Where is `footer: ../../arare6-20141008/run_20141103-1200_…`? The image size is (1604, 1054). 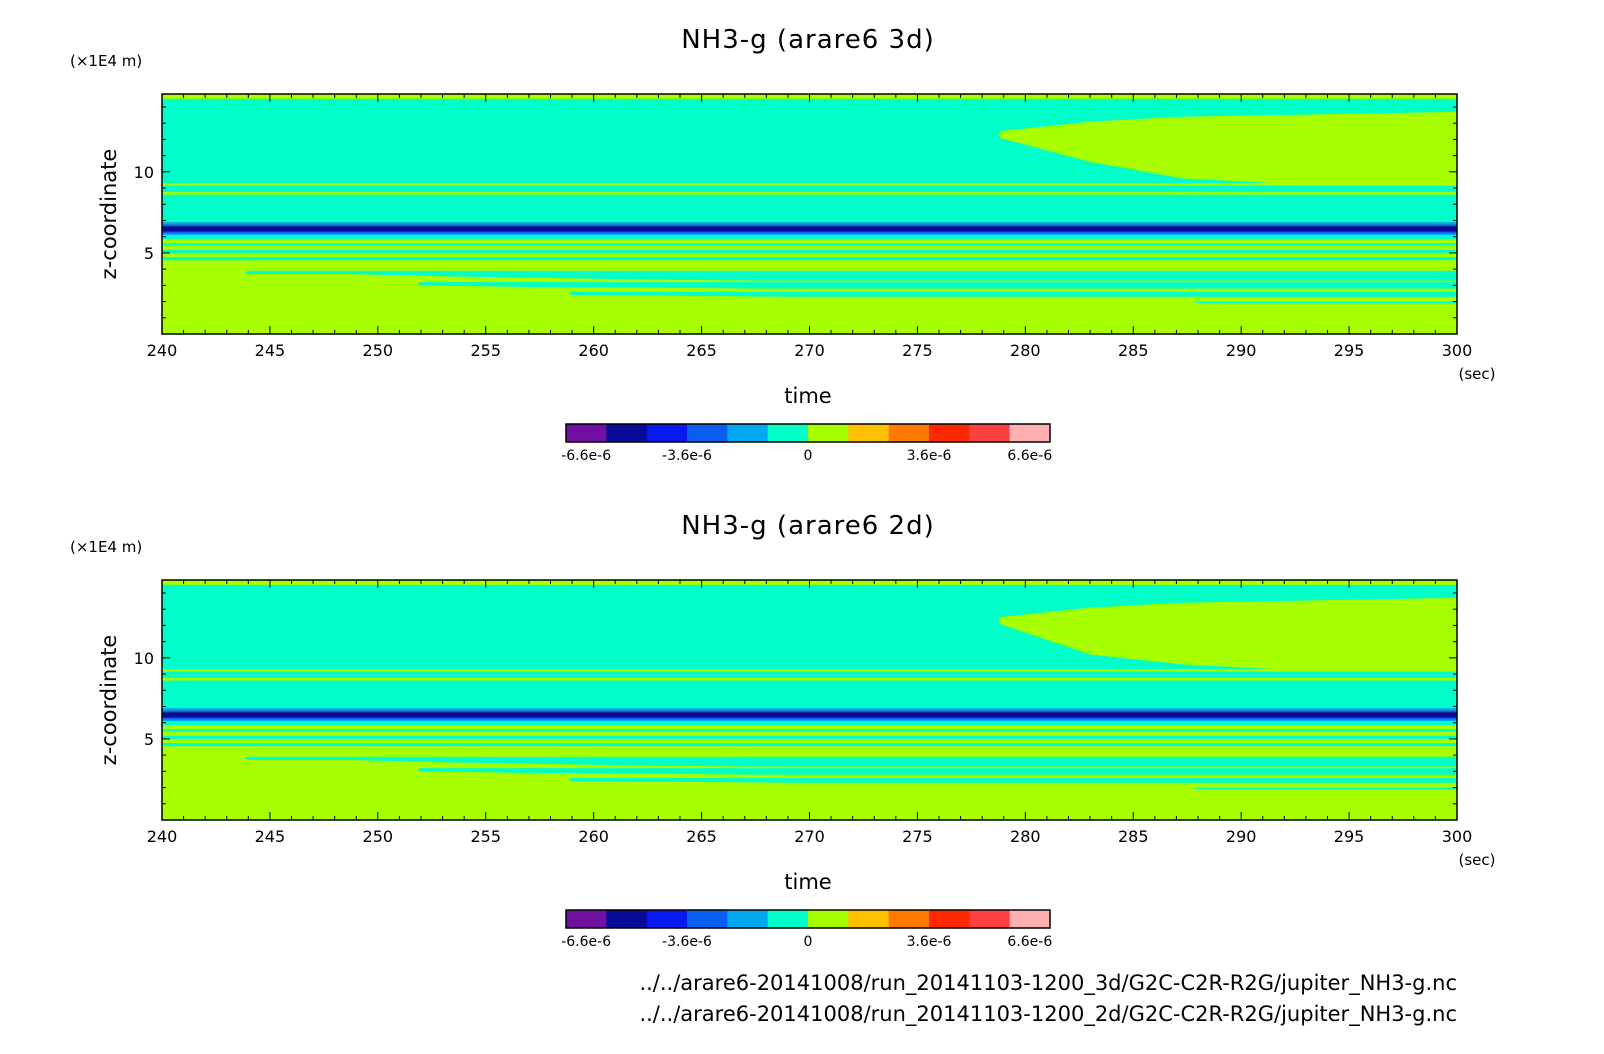
footer: ../../arare6-20141008/run_20141103-1200_… is located at coordinates (1048, 999).